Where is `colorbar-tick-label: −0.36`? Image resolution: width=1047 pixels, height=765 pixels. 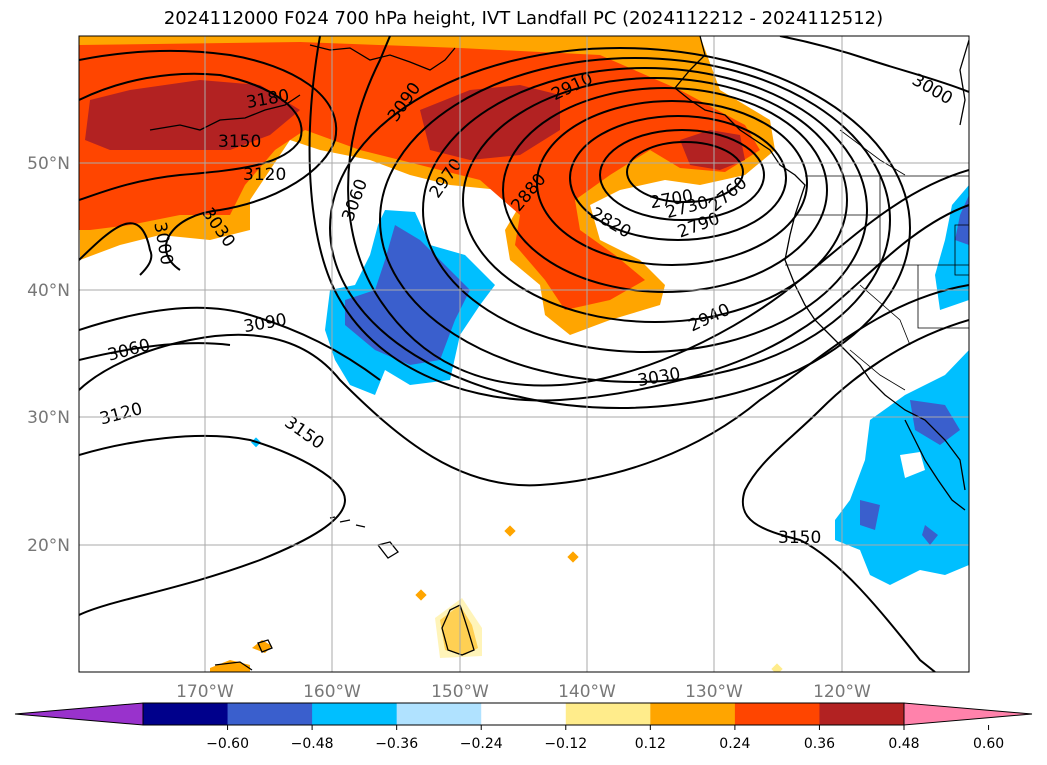 colorbar-tick-label: −0.36 is located at coordinates (396, 744).